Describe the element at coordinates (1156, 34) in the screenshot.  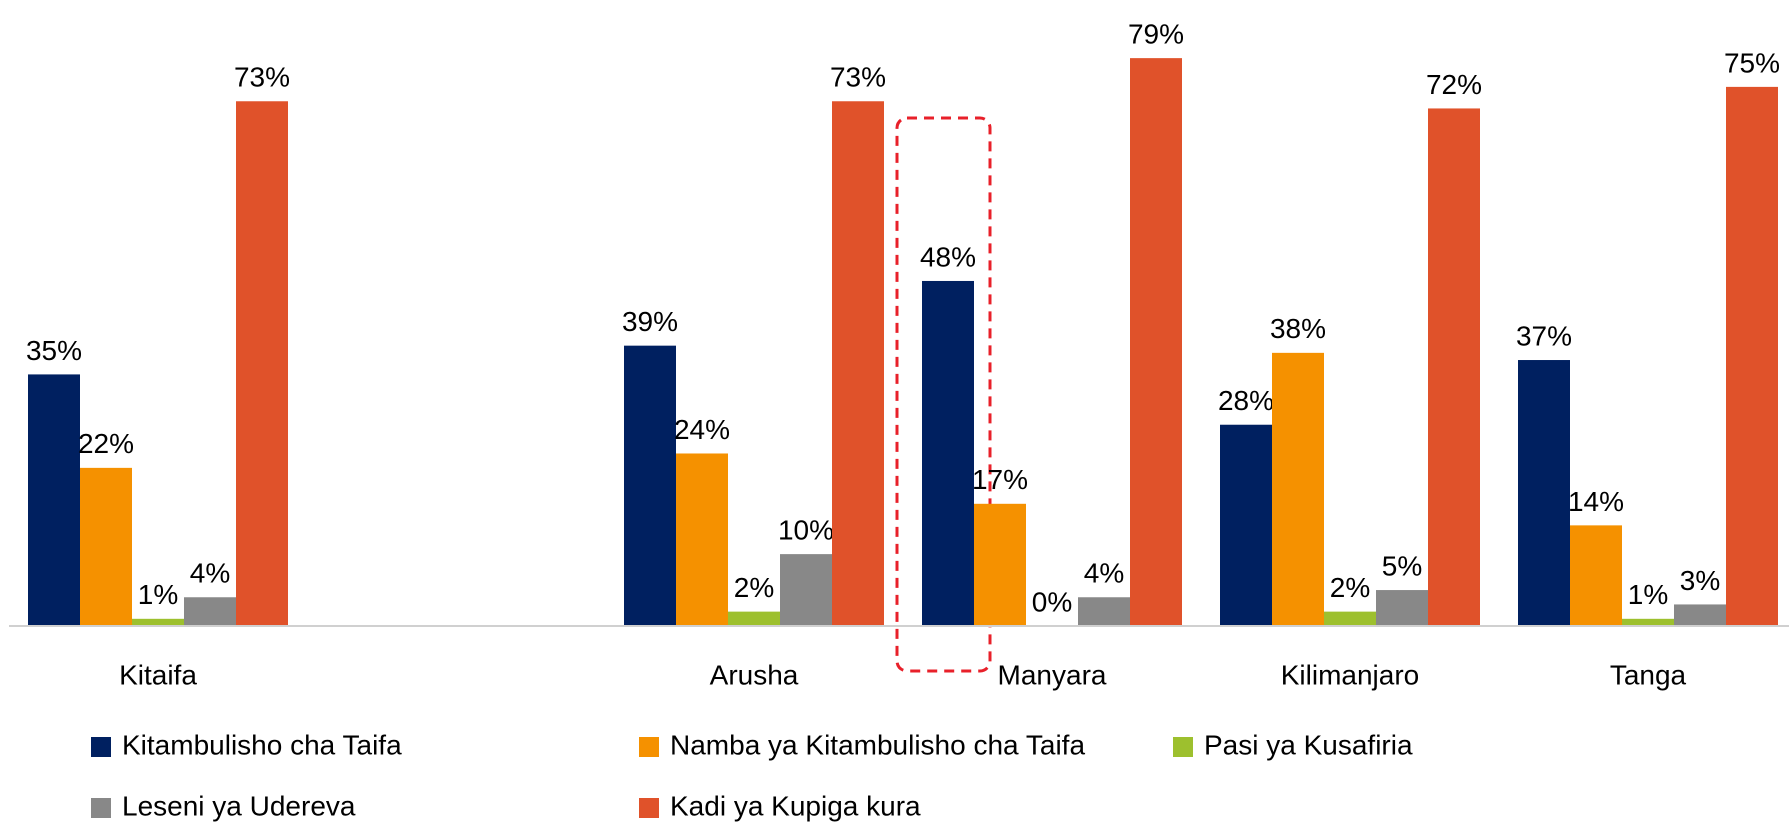
I see `value-label: 79%` at that location.